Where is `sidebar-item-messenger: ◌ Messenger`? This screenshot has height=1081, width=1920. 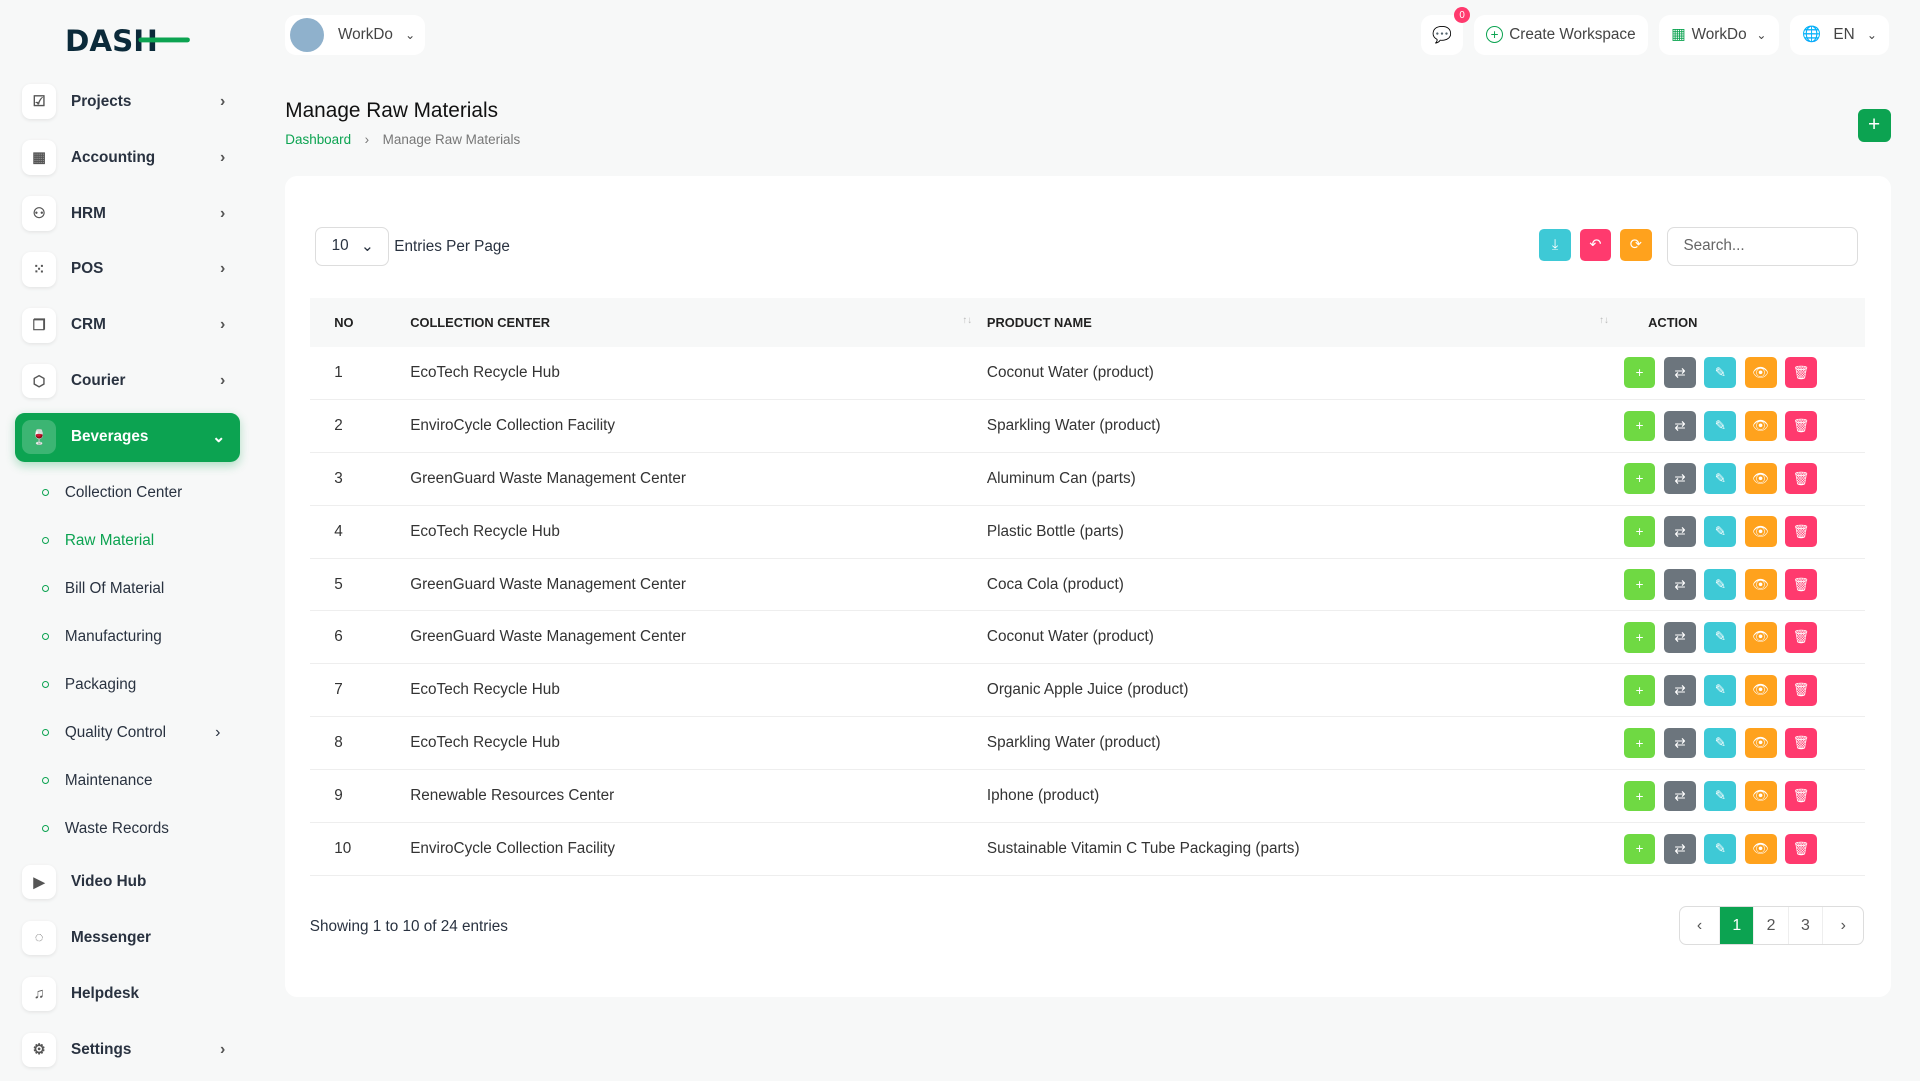 sidebar-item-messenger: ◌ Messenger is located at coordinates (127, 938).